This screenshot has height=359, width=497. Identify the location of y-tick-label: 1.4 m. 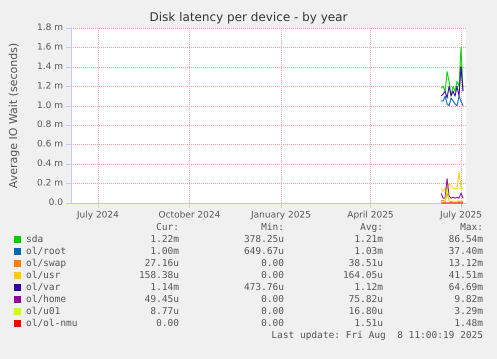
(50, 67).